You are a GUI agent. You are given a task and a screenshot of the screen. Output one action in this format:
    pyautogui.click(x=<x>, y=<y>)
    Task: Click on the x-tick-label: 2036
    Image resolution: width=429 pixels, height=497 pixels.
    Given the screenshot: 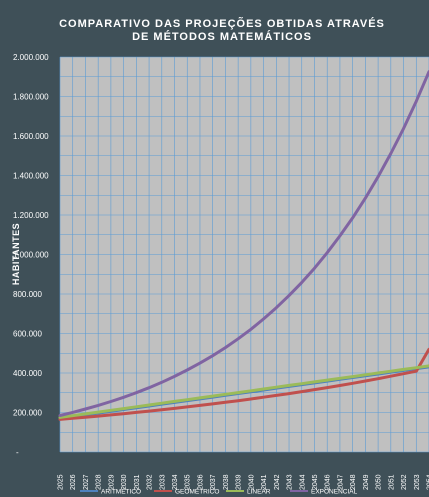 What is the action you would take?
    pyautogui.click(x=200, y=482)
    